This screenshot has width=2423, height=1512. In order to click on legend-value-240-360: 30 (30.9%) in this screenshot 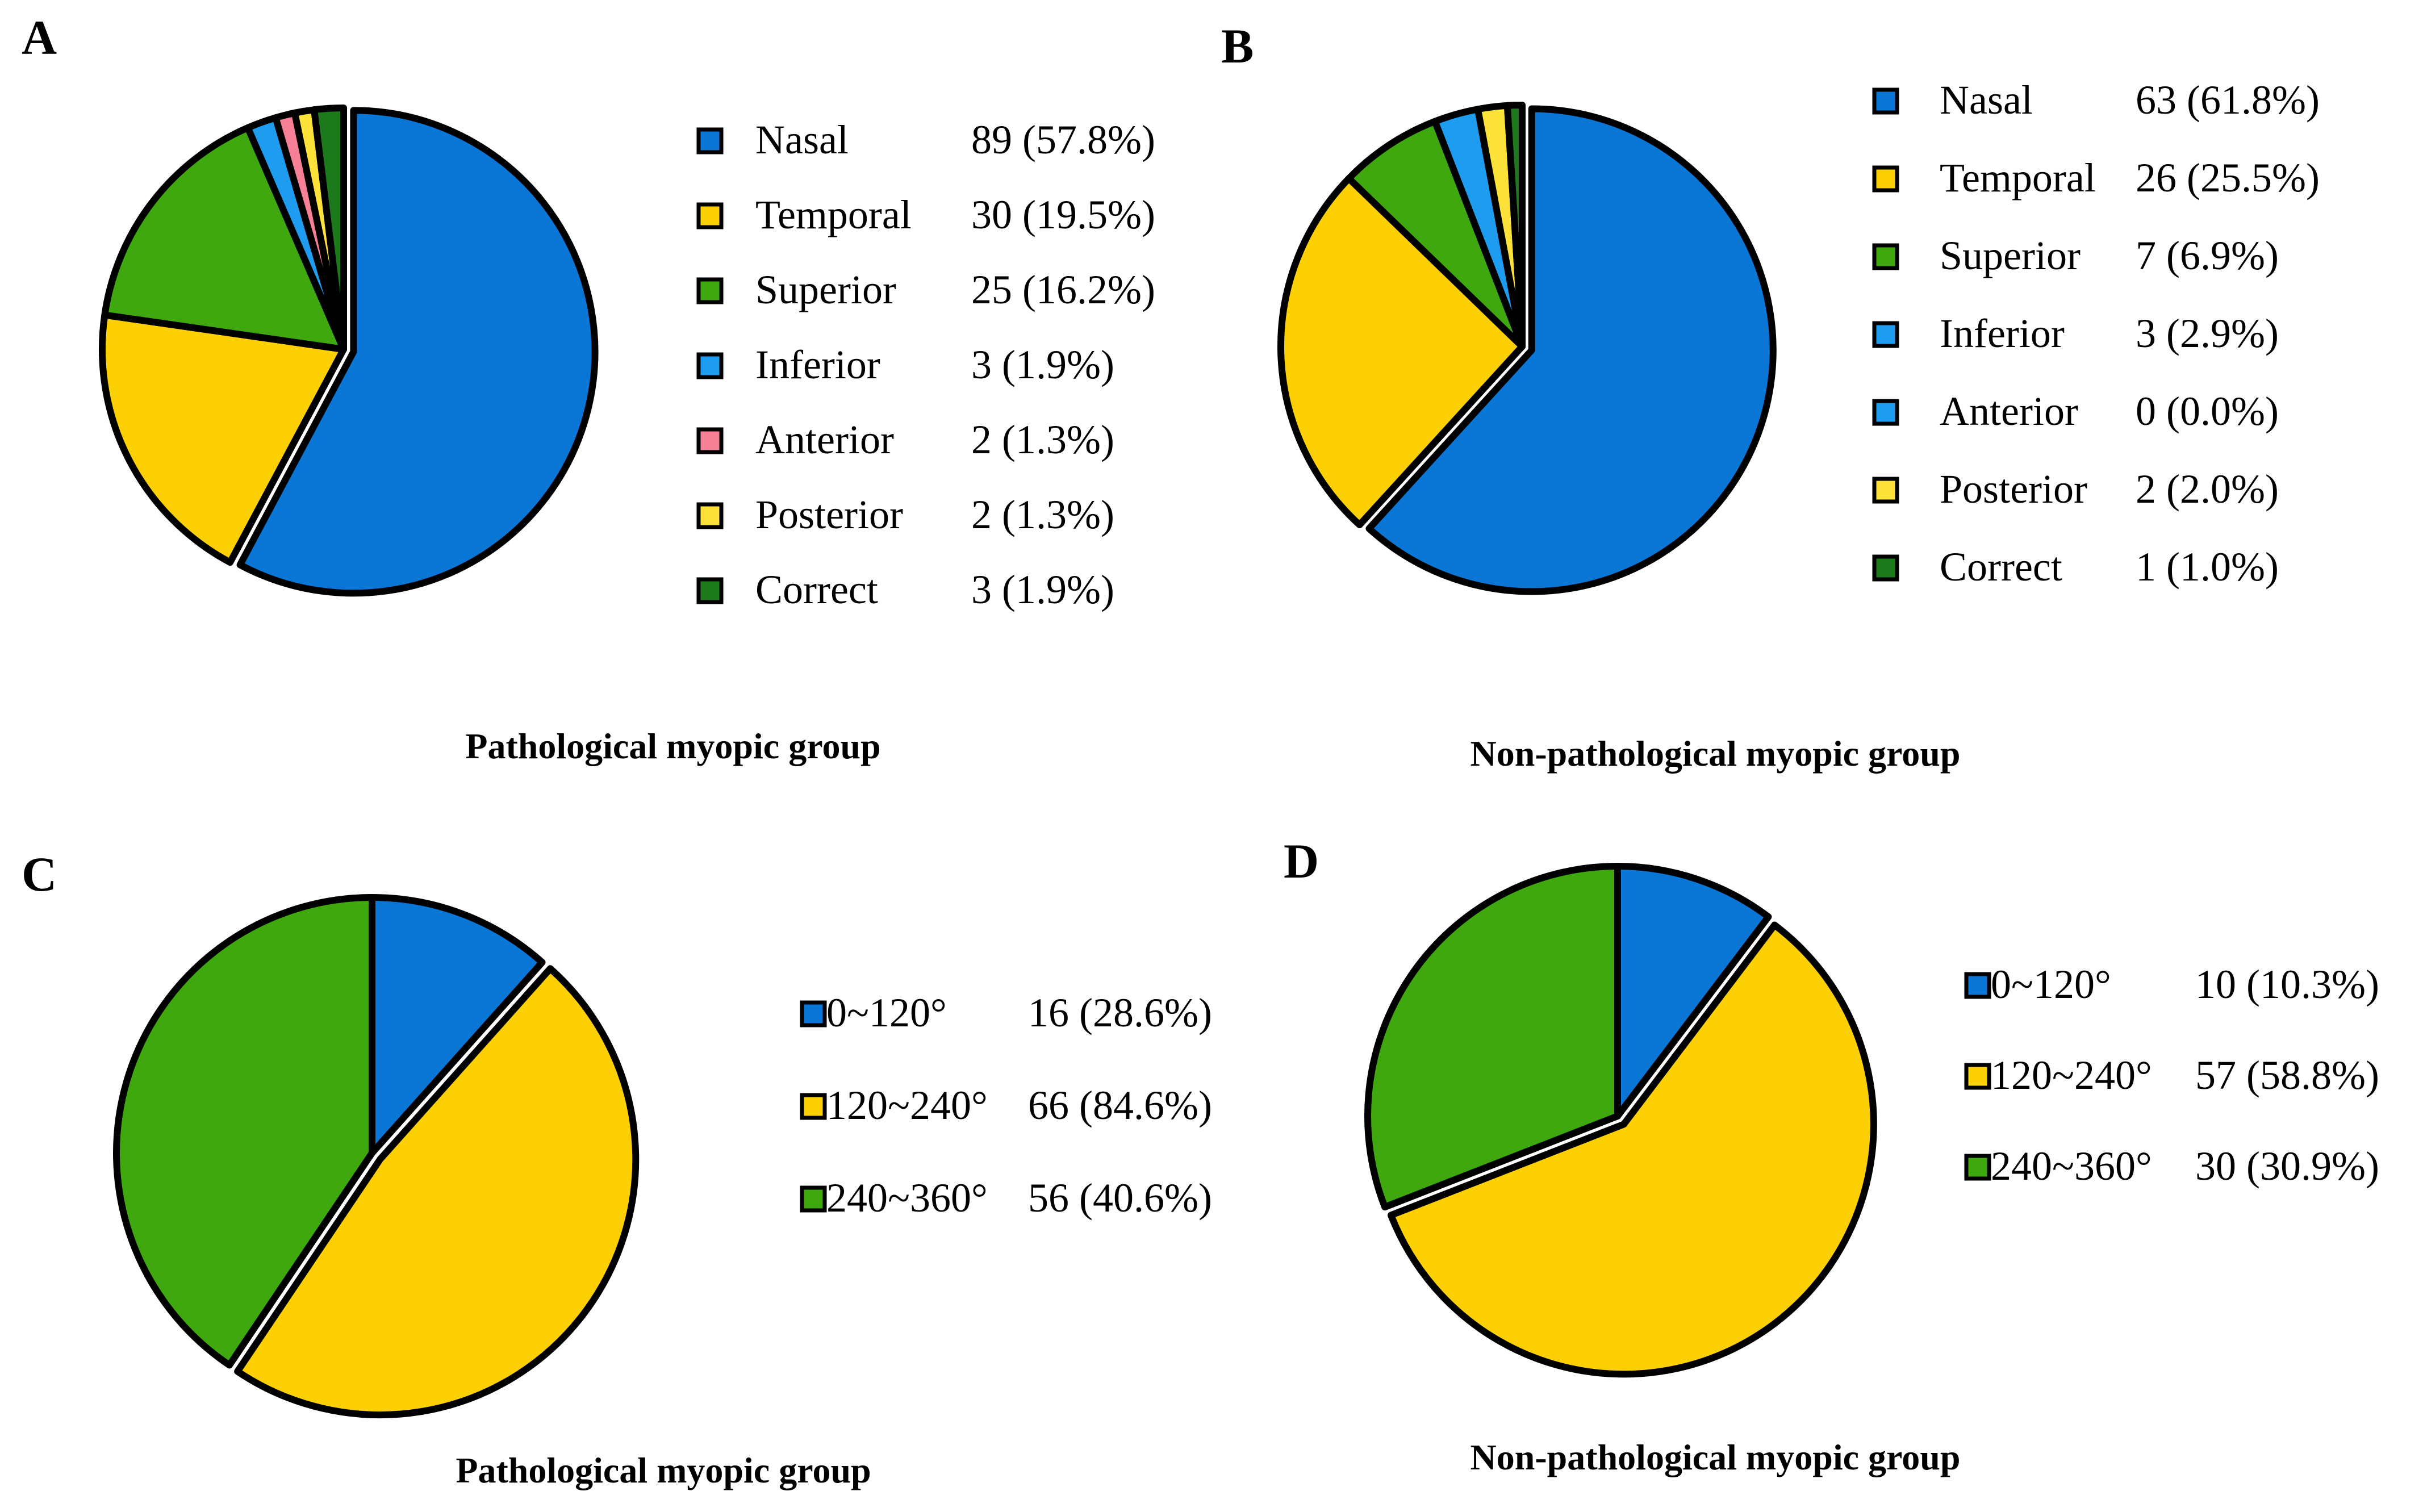, I will do `click(2287, 1166)`.